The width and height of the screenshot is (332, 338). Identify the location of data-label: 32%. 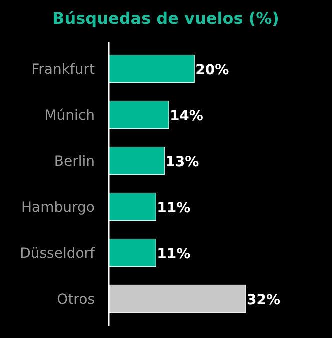
(264, 300).